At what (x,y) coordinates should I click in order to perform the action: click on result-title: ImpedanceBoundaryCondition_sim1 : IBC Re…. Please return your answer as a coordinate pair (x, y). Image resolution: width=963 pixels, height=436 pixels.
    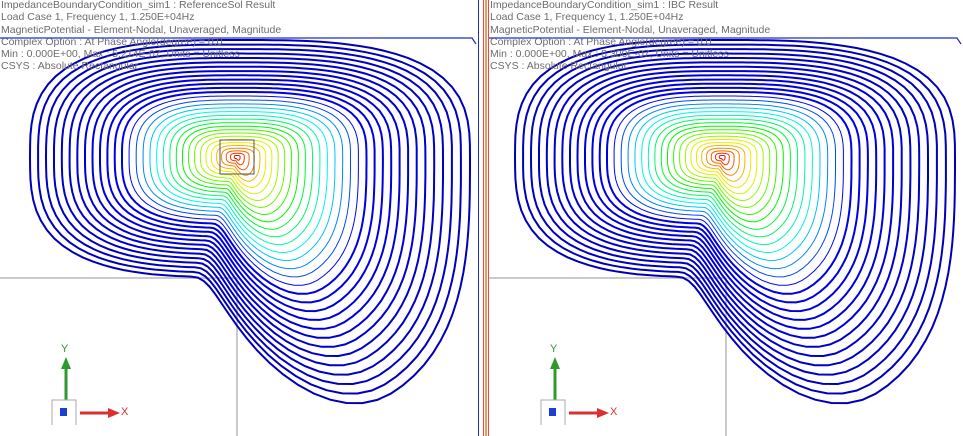
    Looking at the image, I should click on (604, 5).